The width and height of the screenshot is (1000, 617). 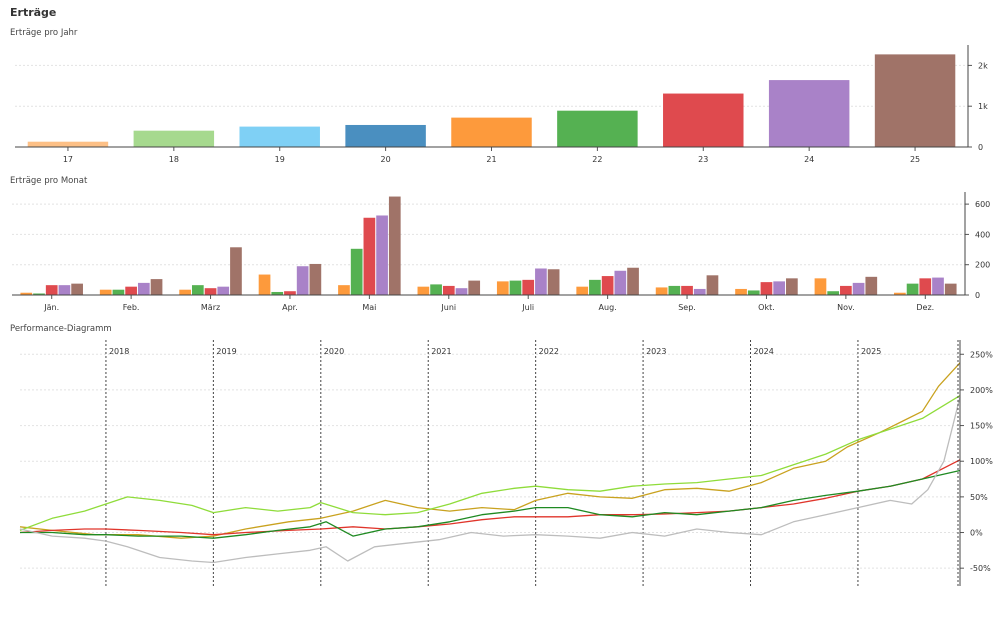 I want to click on year-marker-label: 2022, so click(x=549, y=351).